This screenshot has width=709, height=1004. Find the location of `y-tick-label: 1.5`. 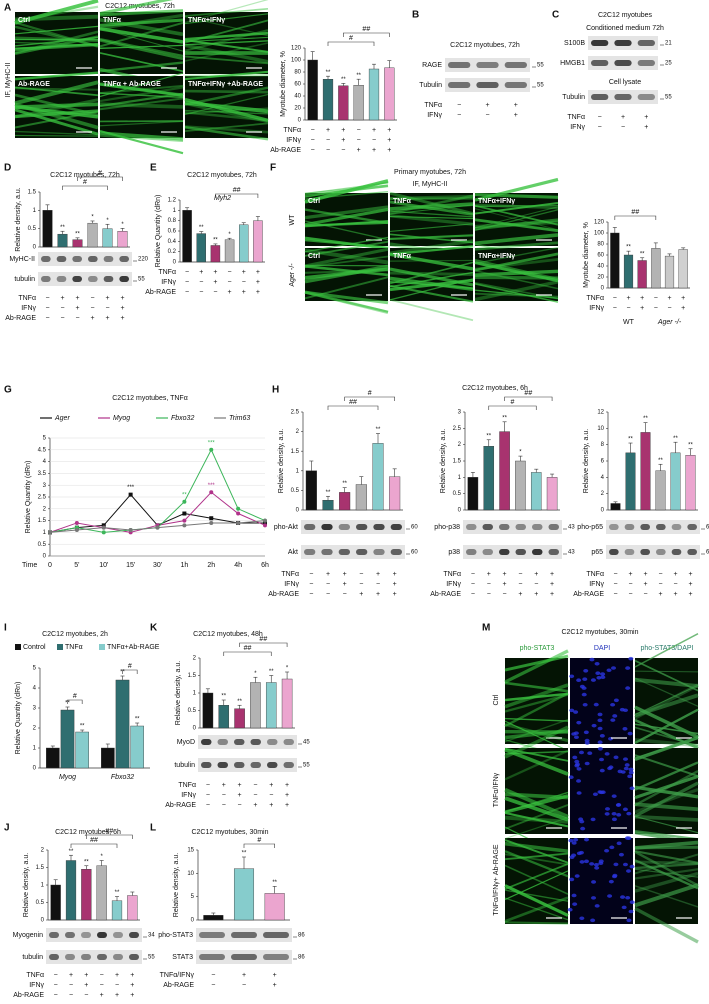

y-tick-label: 1.5 is located at coordinates (295, 452).